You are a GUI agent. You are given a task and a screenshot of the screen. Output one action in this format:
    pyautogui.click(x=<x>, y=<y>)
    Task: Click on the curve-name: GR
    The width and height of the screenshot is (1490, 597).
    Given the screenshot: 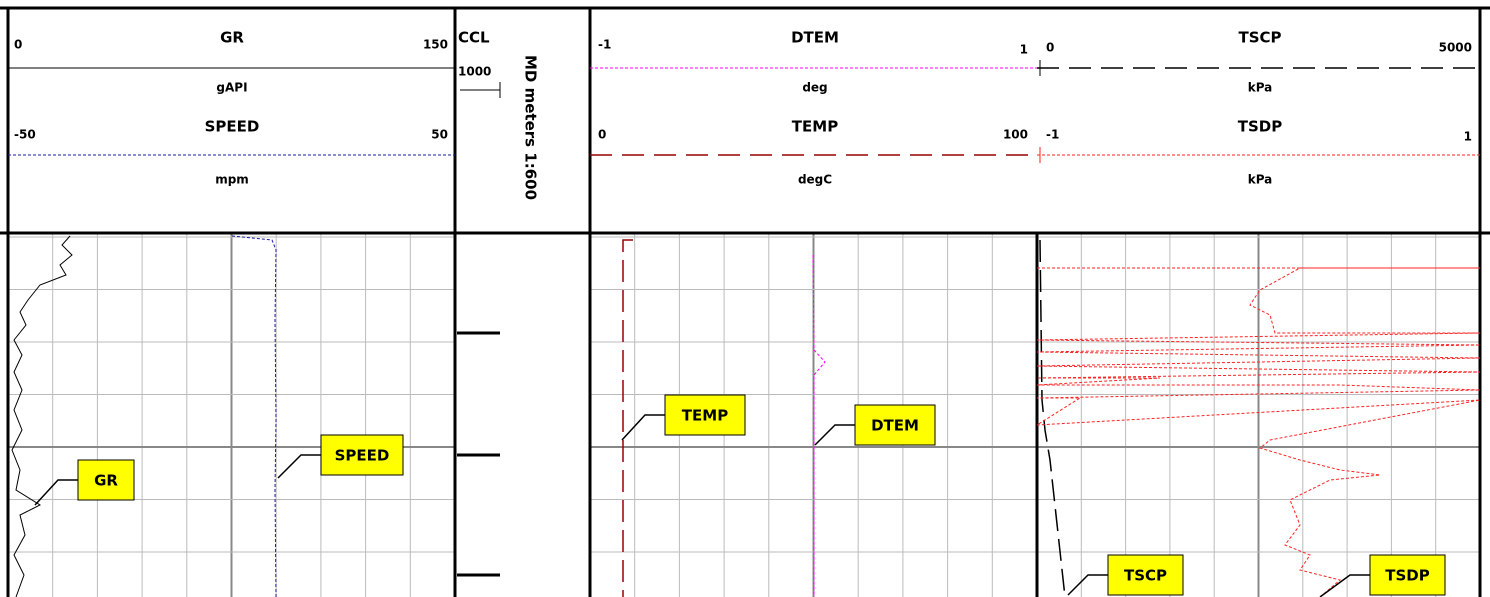 What is the action you would take?
    pyautogui.click(x=232, y=38)
    